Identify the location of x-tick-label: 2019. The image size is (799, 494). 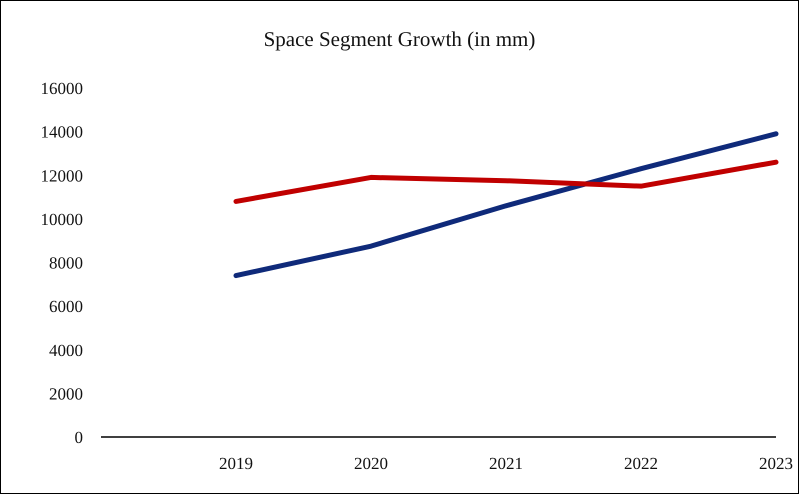
(236, 464).